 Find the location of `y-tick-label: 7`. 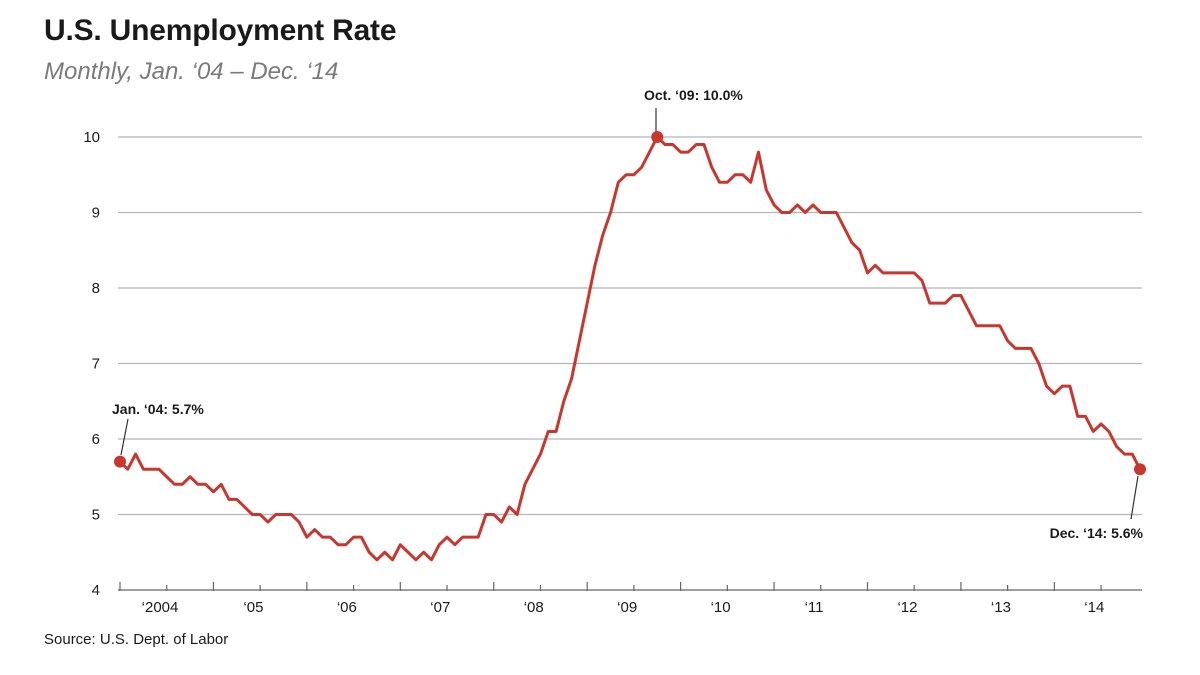

y-tick-label: 7 is located at coordinates (96, 364).